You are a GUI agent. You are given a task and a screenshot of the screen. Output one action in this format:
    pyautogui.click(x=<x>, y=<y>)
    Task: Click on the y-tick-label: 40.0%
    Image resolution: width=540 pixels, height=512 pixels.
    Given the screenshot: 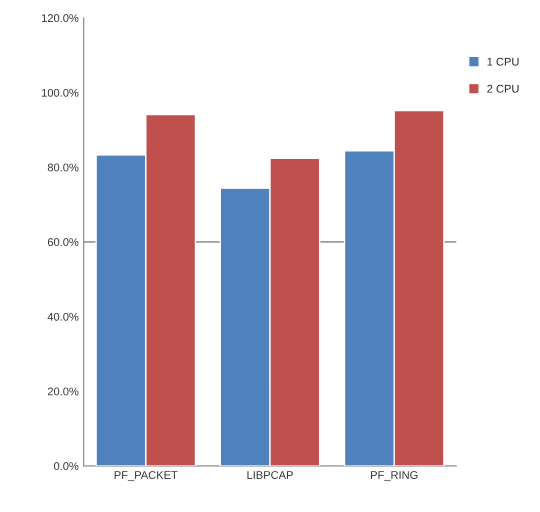 What is the action you would take?
    pyautogui.click(x=63, y=316)
    